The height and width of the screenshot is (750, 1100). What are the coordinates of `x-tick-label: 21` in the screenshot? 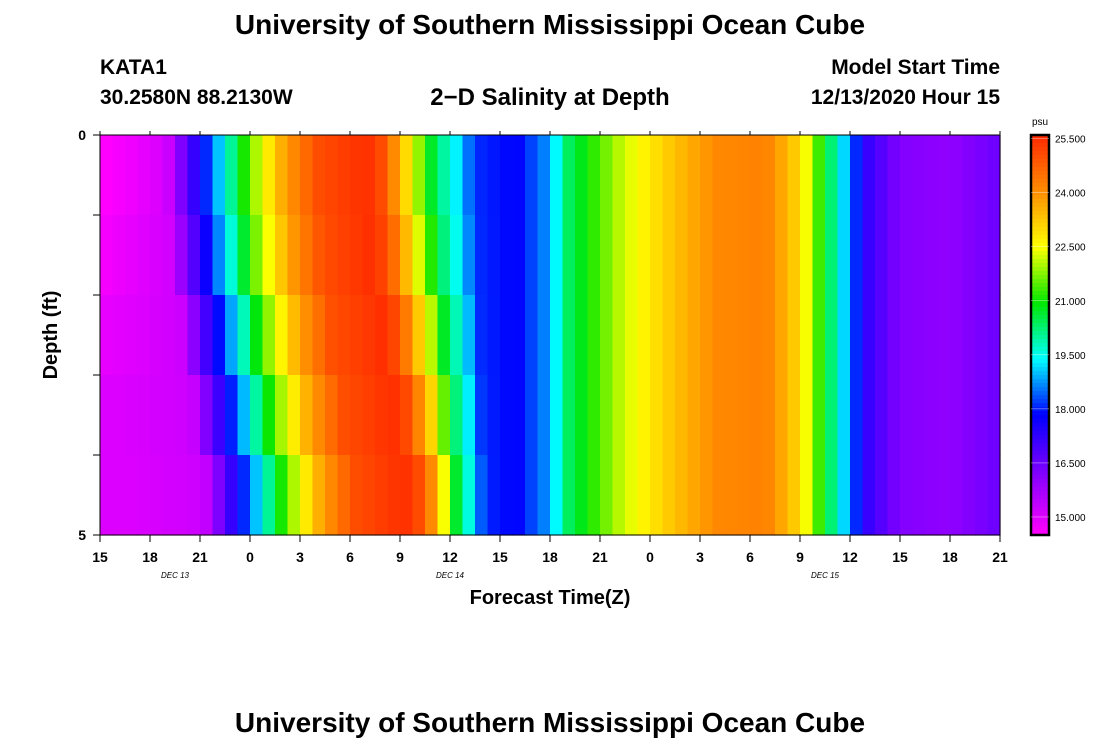 It's located at (200, 557).